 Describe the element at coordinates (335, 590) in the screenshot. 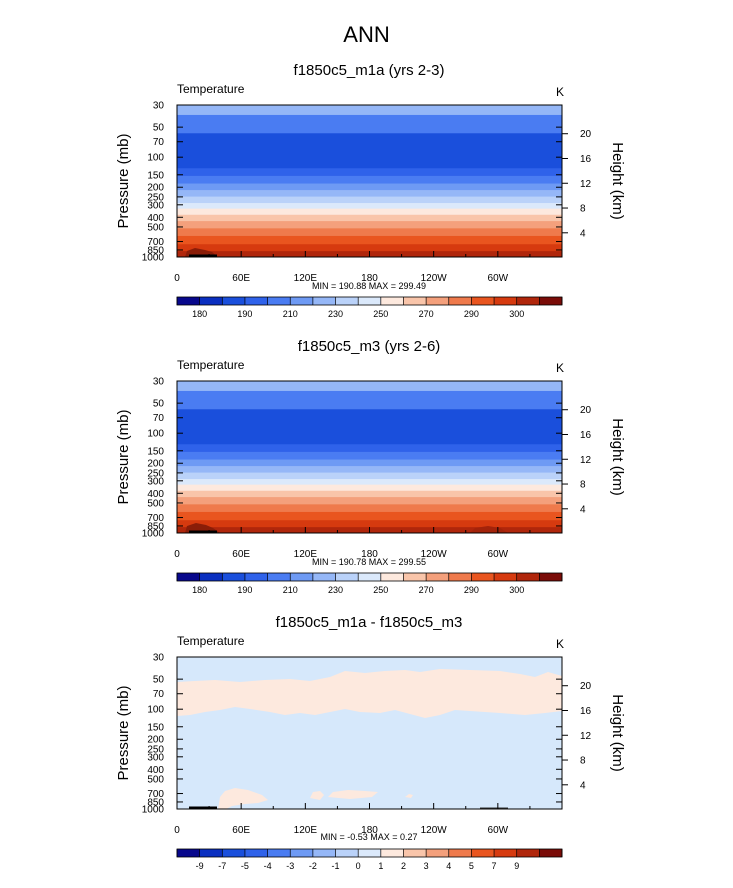

I see `colorbar-label-3: 230` at that location.